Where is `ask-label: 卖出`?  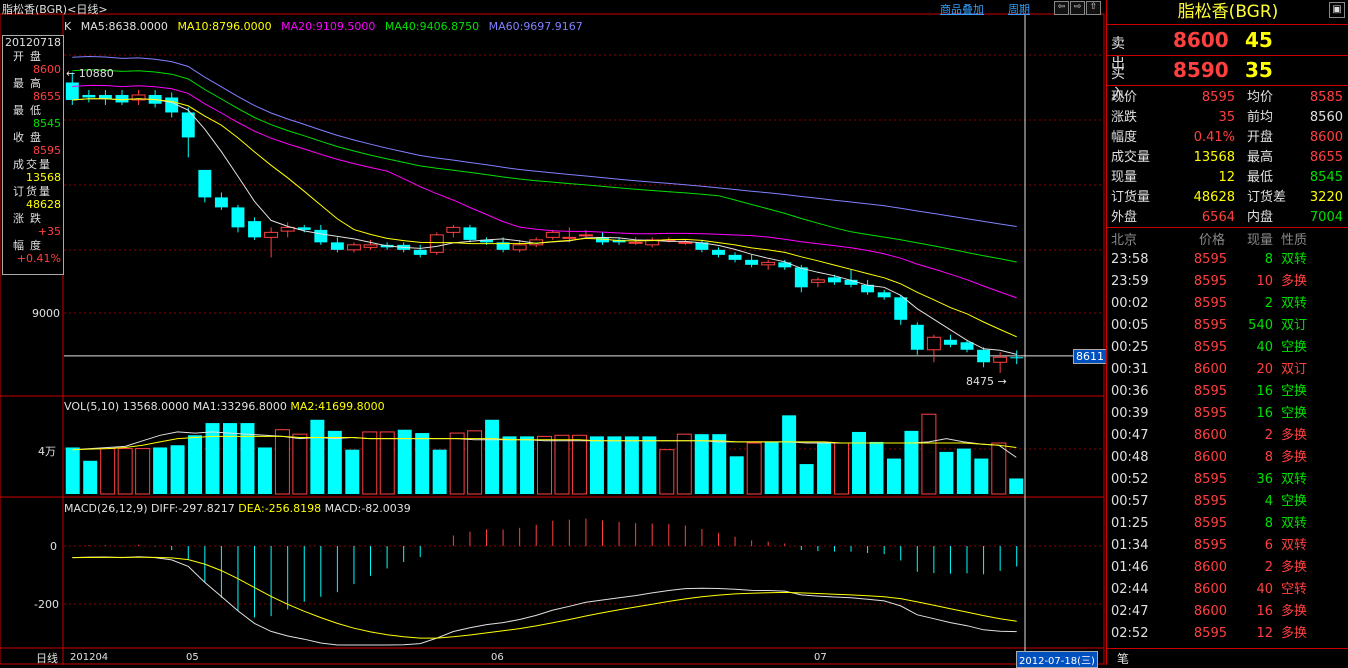 ask-label: 卖出 is located at coordinates (1118, 54).